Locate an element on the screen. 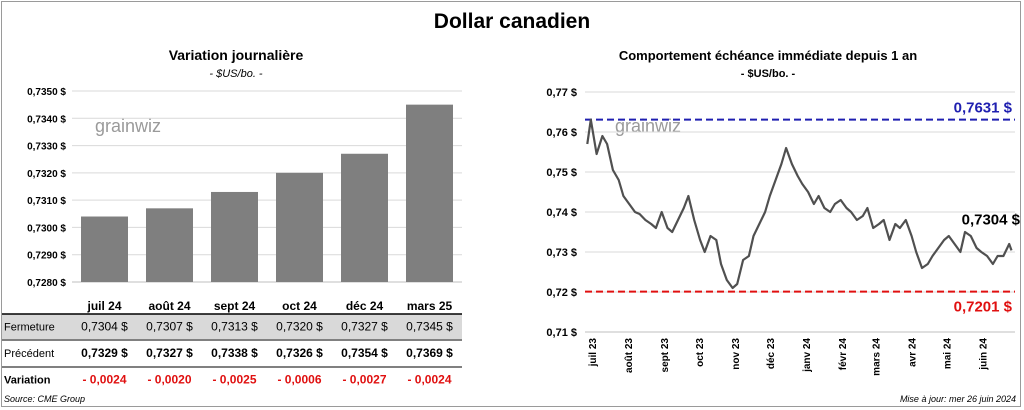  right-x-tick-label: avr 24 is located at coordinates (913, 352).